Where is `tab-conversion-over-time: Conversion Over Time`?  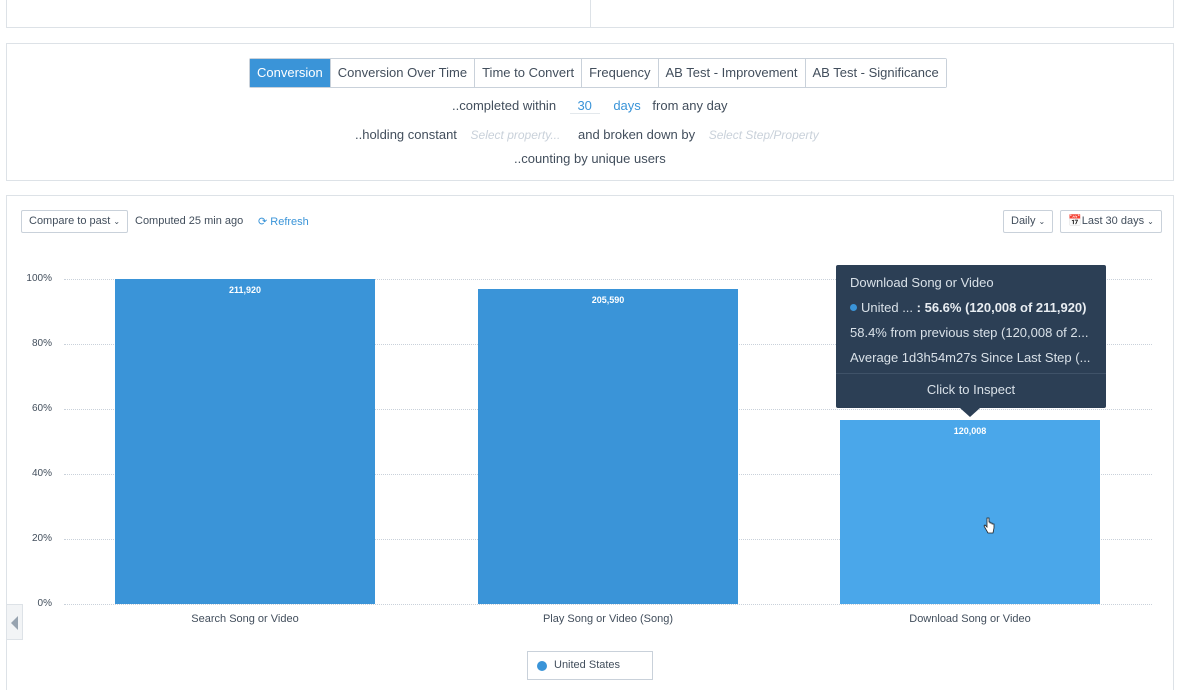
tab-conversion-over-time: Conversion Over Time is located at coordinates (403, 73).